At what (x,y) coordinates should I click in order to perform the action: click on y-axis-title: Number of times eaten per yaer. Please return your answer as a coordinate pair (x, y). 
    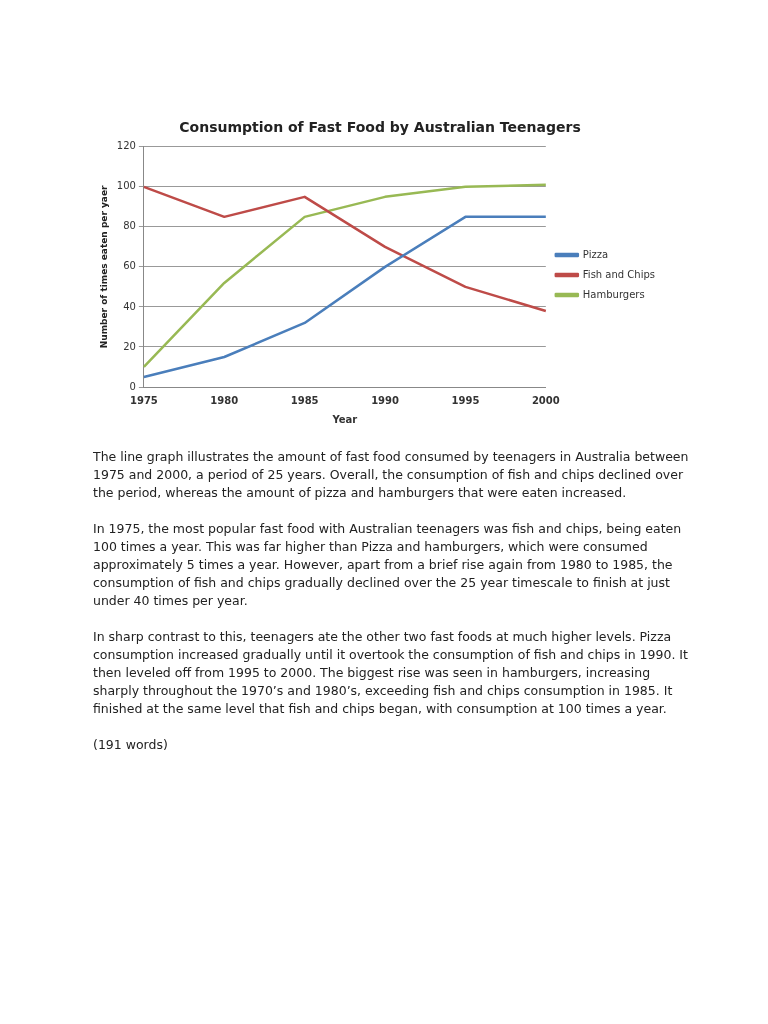
    Looking at the image, I should click on (103, 266).